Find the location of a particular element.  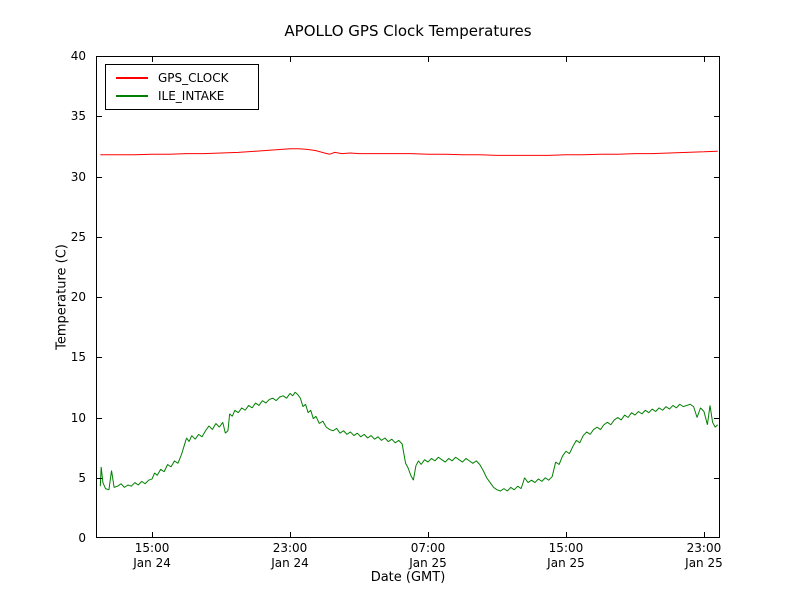

series-line-ILE_INTAKE is located at coordinates (409, 441).